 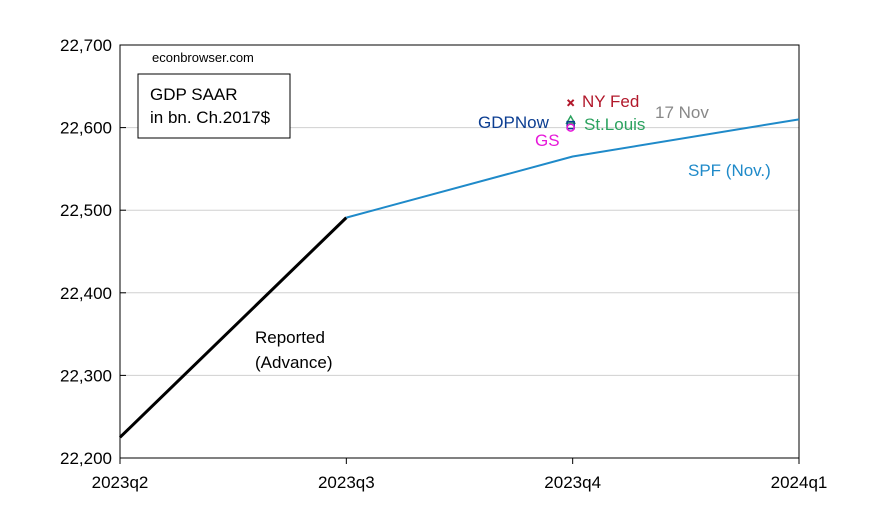 What do you see at coordinates (547, 140) in the screenshot?
I see `label-gs: GS` at bounding box center [547, 140].